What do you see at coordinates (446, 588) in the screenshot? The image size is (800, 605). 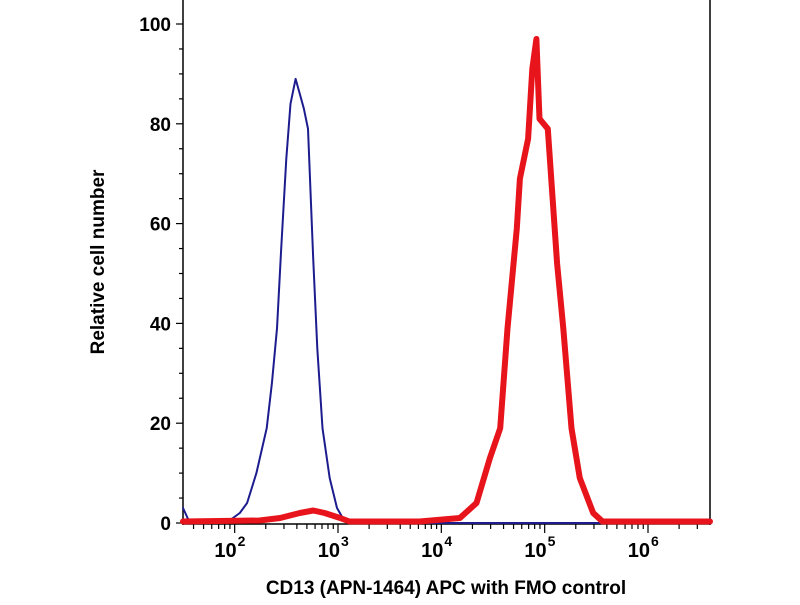 I see `x-axis-label: CD13 (APN-1464) APC with FMO control` at bounding box center [446, 588].